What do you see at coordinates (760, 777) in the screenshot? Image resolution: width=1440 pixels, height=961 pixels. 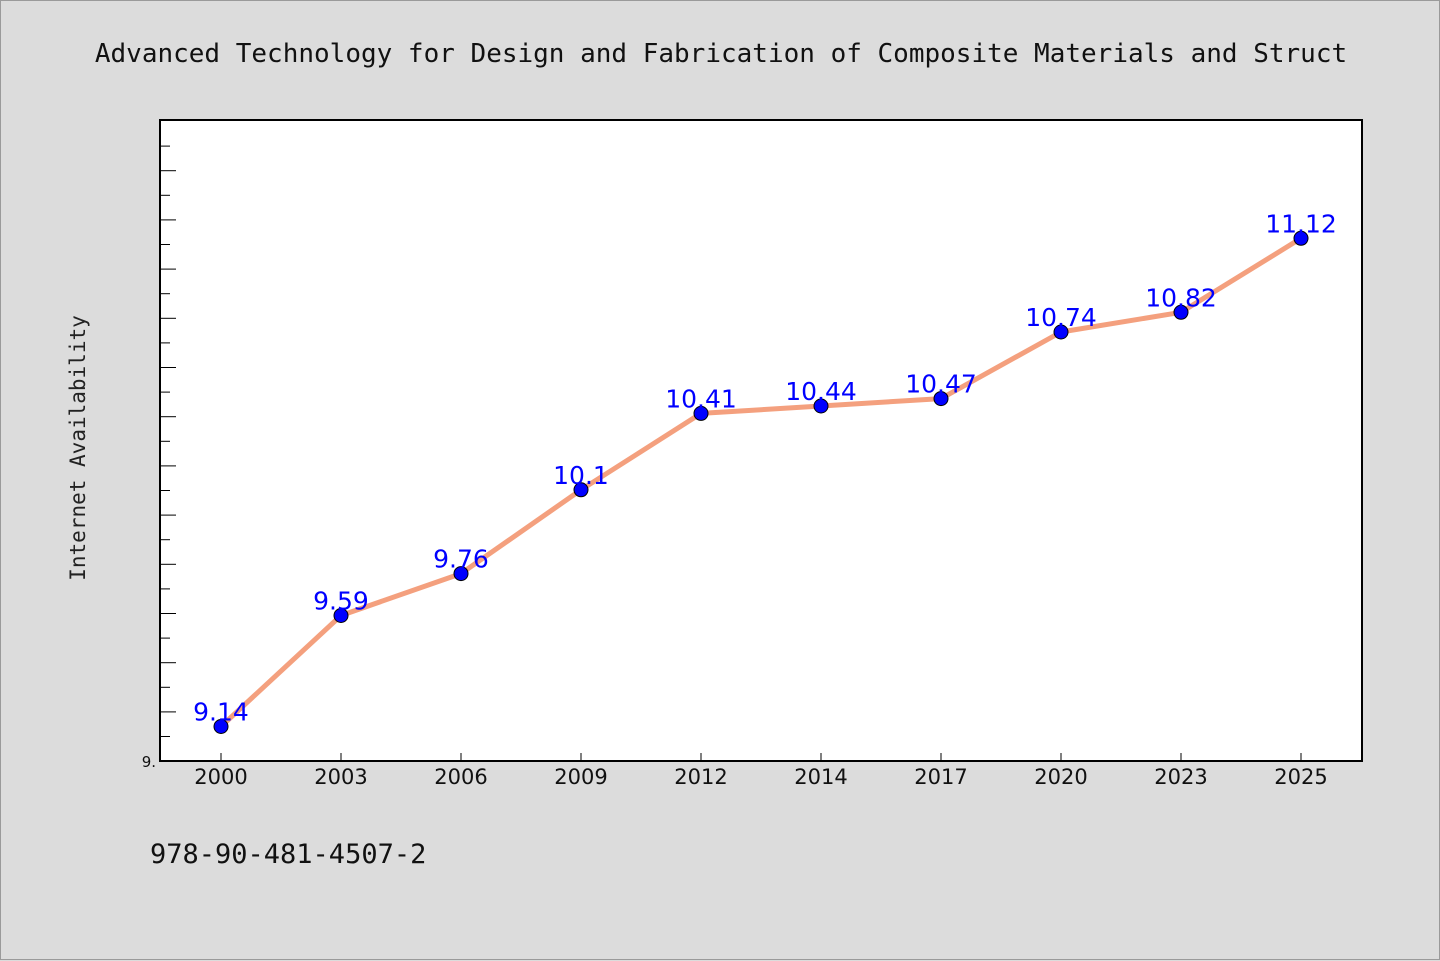 I see `x-axis-tick-labels: 2000 2003 2006 2009 2012 2014 2017 2020 2023 2025` at bounding box center [760, 777].